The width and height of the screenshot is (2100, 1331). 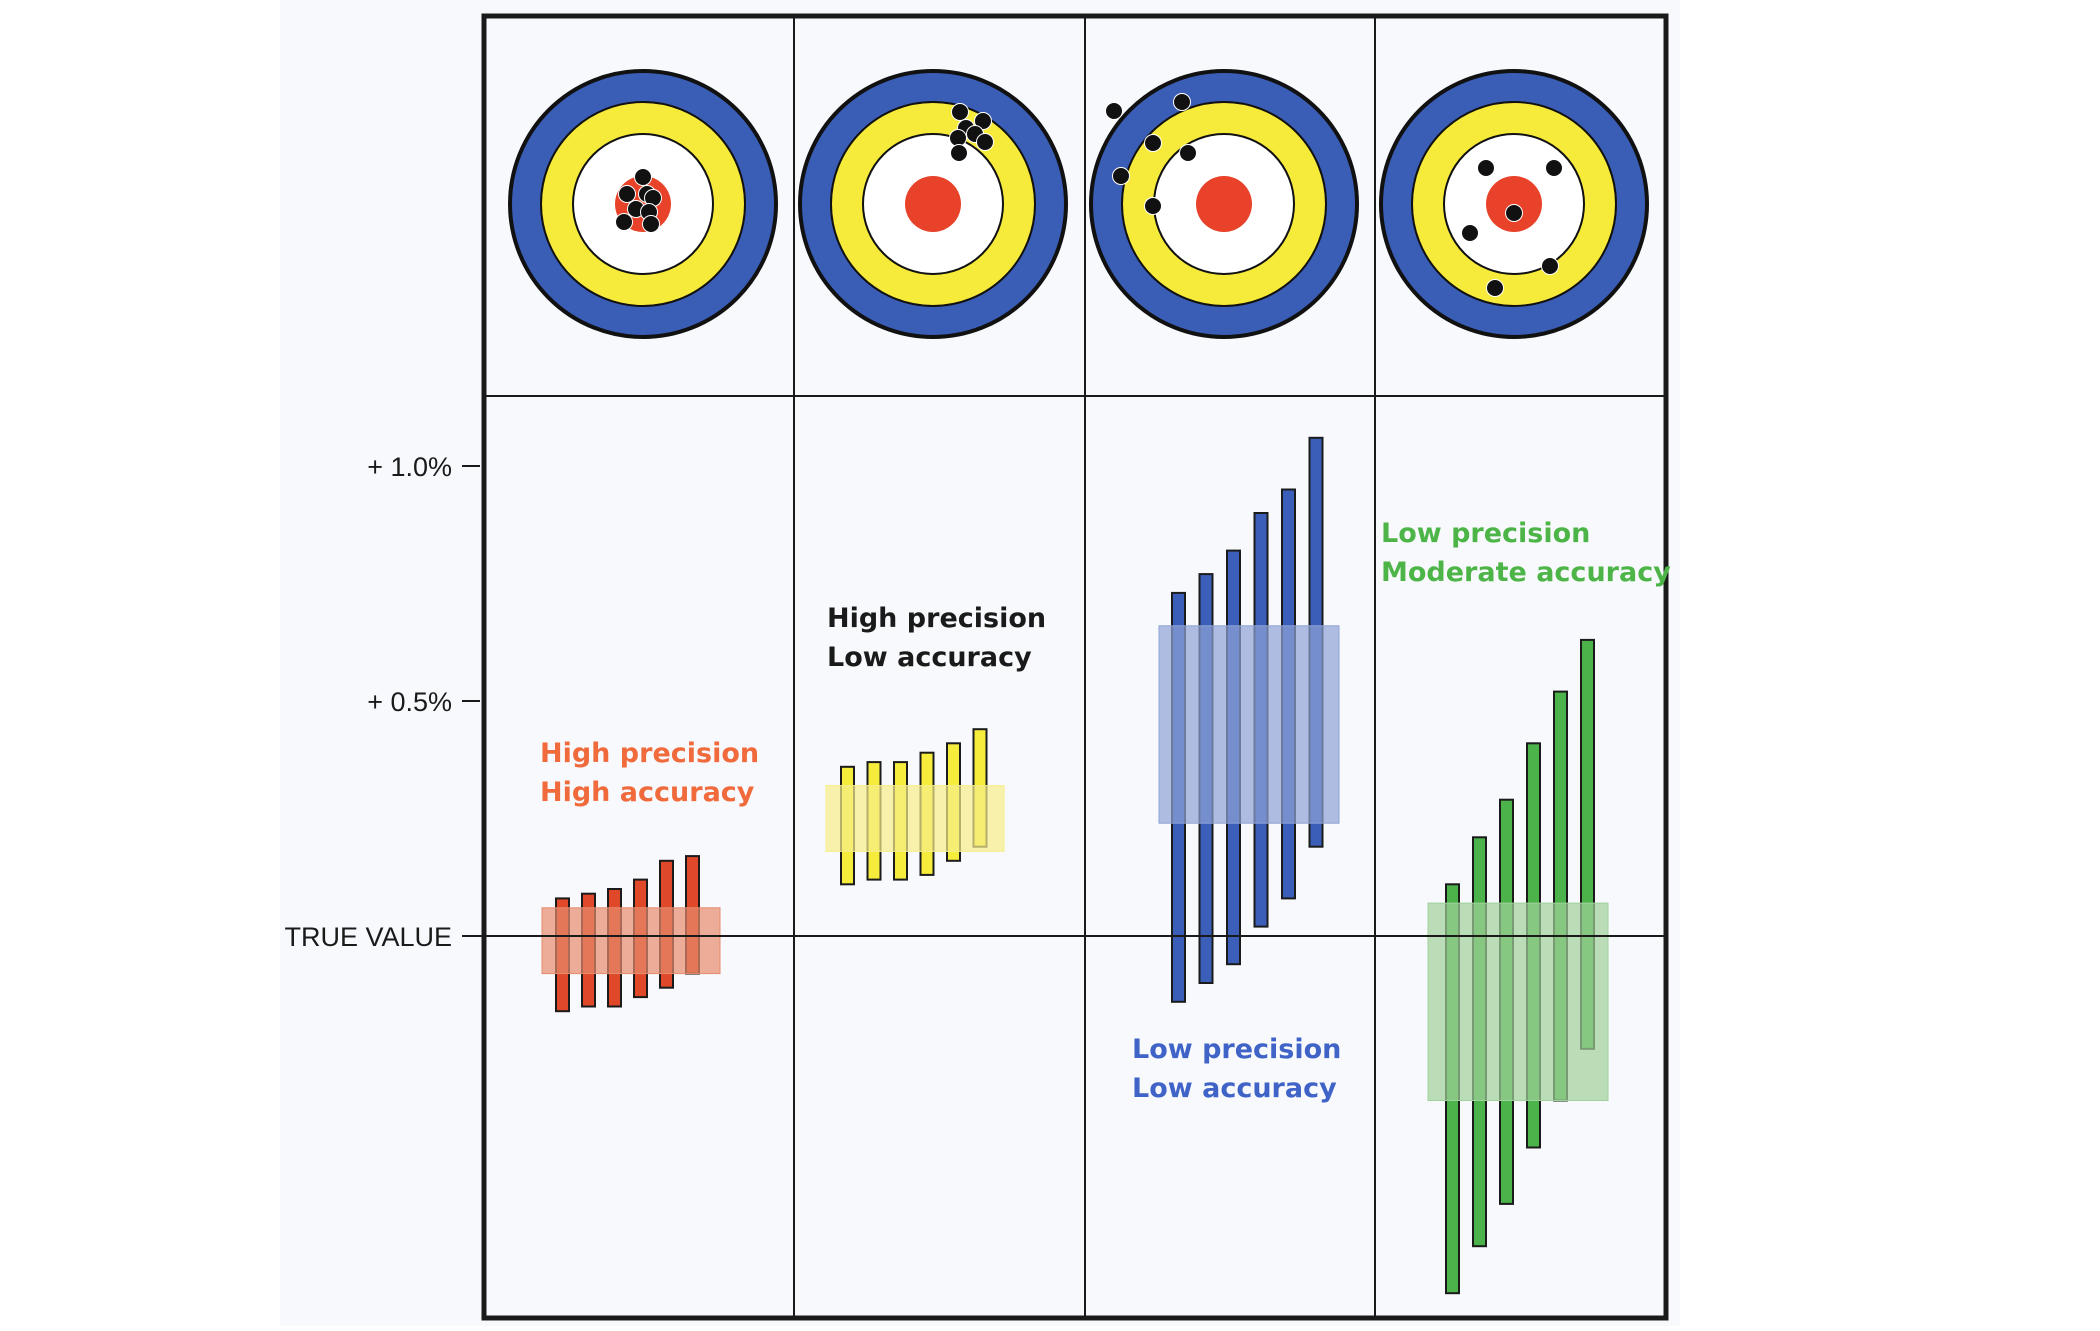 I want to click on target-low-precision-low-accuracy, so click(x=1224, y=204).